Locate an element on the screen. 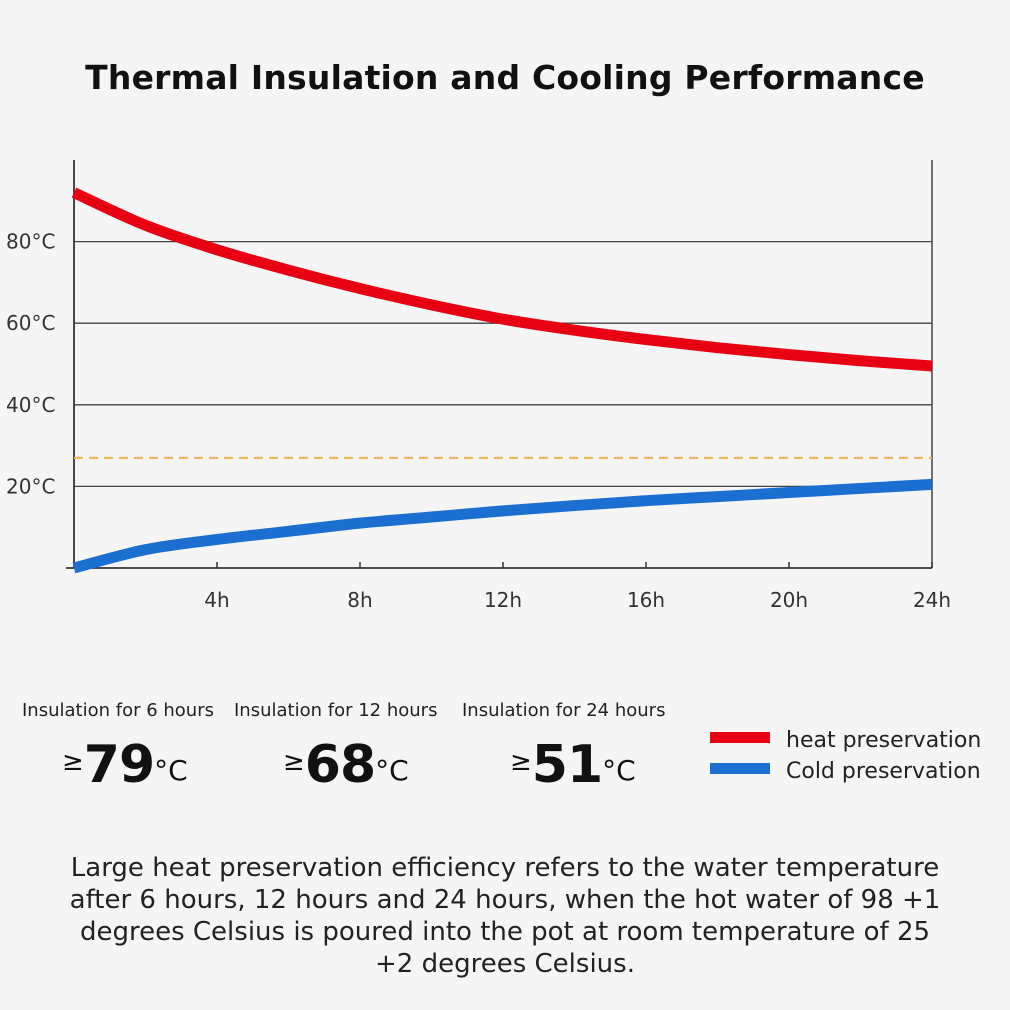  stat-number: 51 is located at coordinates (567, 765).